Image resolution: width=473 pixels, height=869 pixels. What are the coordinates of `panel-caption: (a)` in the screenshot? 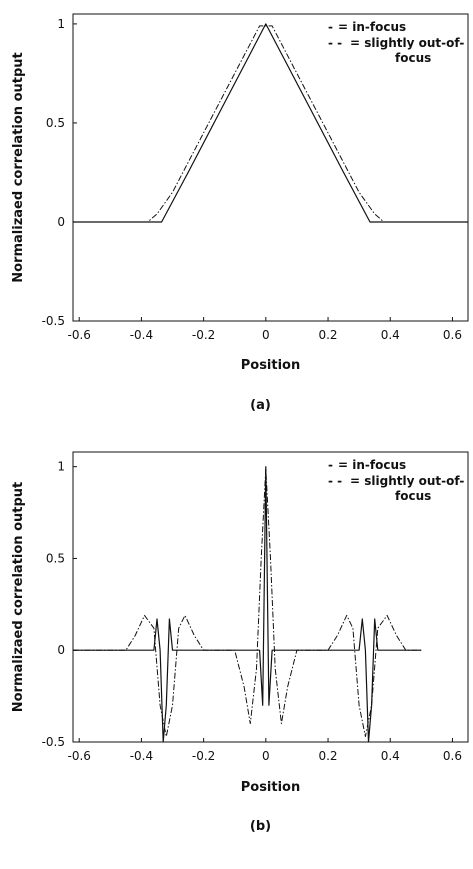 It's located at (260, 405).